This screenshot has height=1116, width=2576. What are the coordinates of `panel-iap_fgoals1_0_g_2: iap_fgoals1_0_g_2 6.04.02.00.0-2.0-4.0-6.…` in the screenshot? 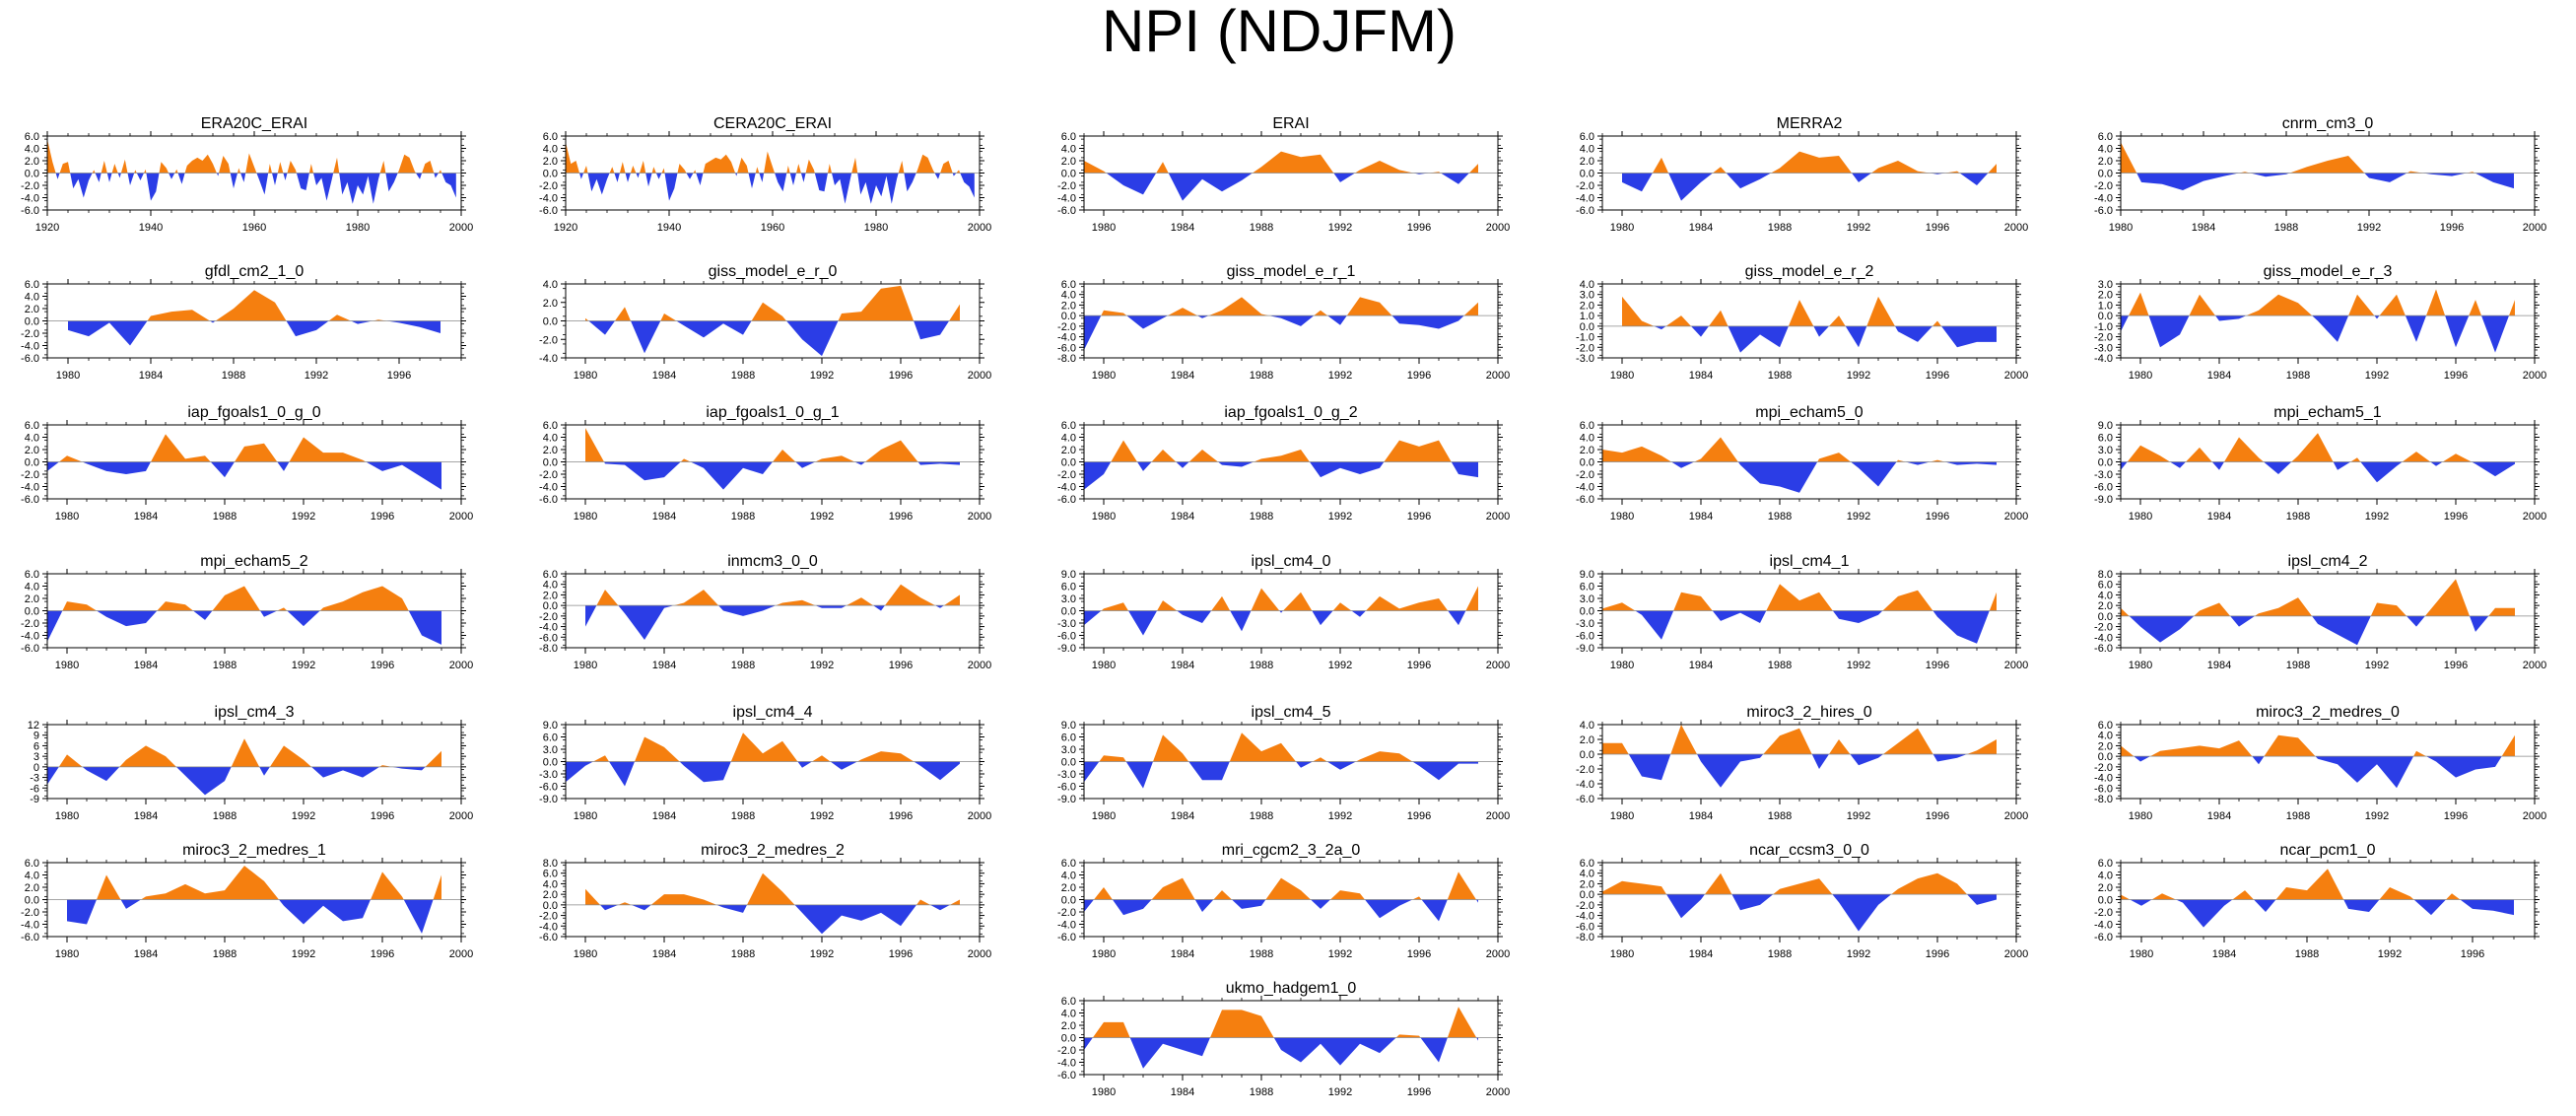 It's located at (1283, 463).